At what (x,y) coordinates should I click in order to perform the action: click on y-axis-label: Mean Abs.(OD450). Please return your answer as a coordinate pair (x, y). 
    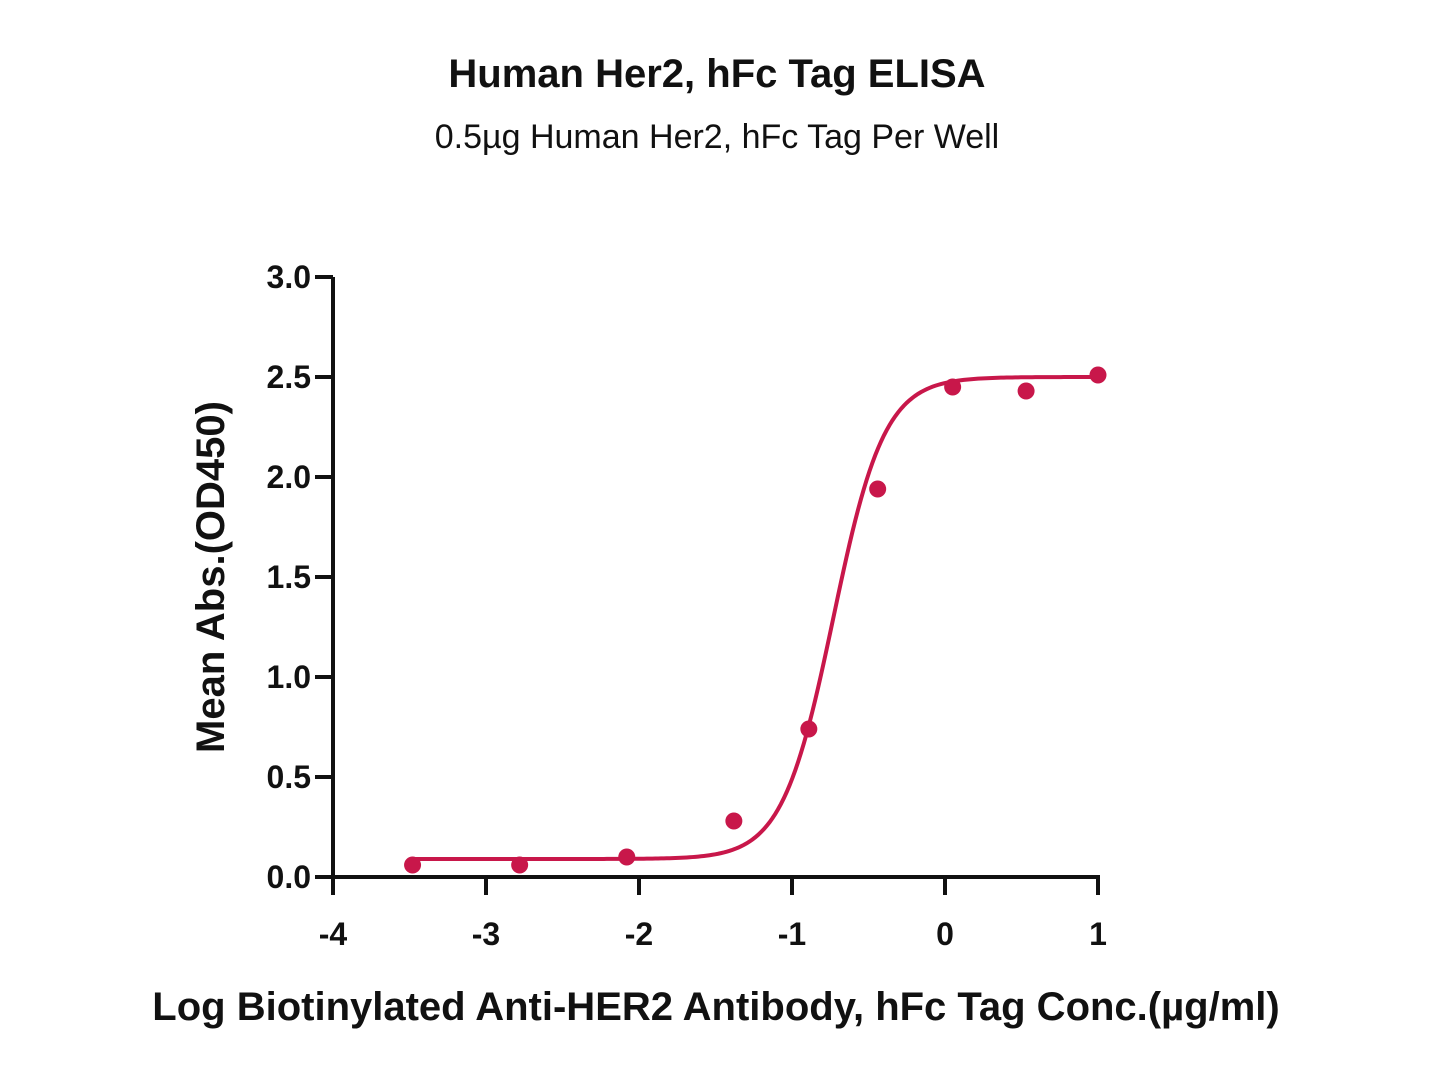
    Looking at the image, I should click on (211, 577).